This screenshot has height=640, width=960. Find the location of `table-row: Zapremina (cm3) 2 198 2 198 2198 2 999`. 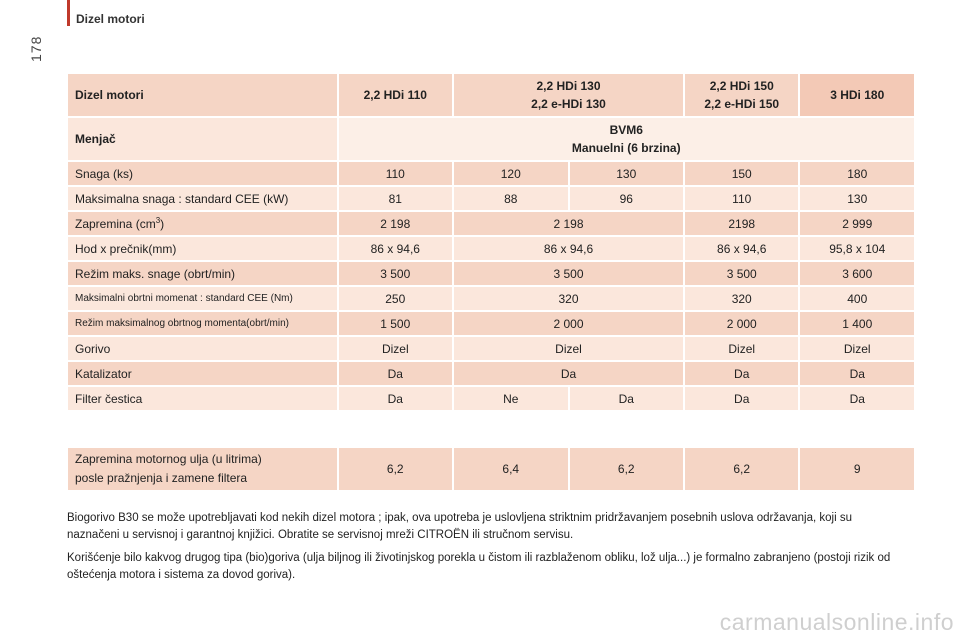

table-row: Zapremina (cm3) 2 198 2 198 2198 2 999 is located at coordinates (491, 223).